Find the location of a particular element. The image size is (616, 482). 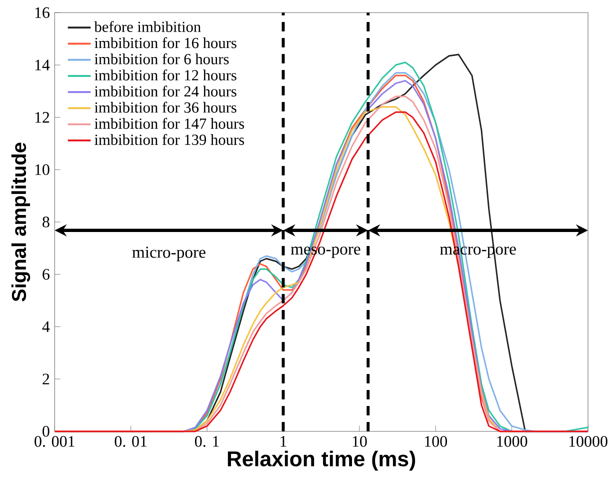

y-axis-title: Signal amplitude is located at coordinates (20, 222).